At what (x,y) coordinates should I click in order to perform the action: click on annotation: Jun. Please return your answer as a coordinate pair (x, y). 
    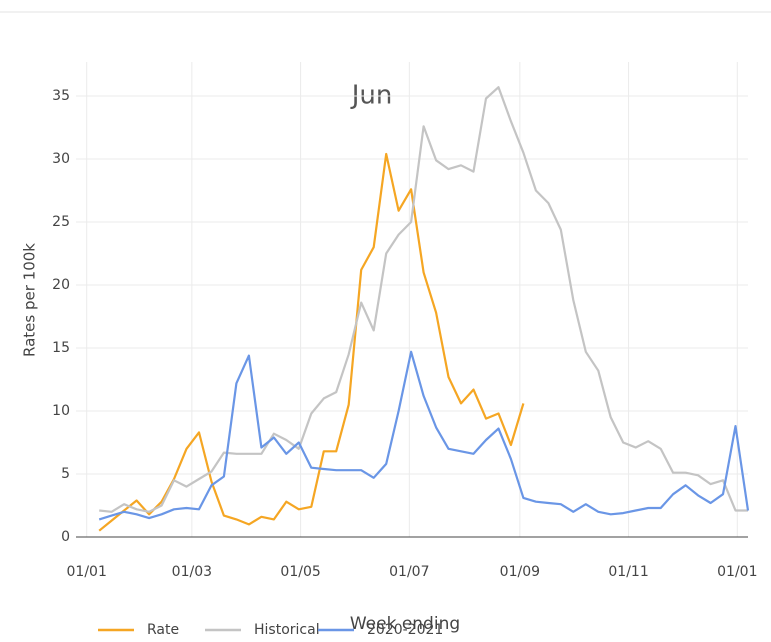
    Looking at the image, I should click on (371, 96).